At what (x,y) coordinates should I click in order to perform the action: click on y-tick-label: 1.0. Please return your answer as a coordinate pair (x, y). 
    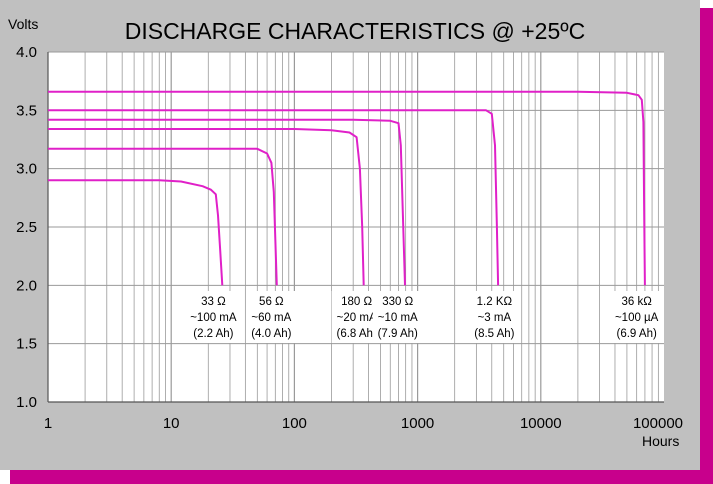
    Looking at the image, I should click on (26, 402).